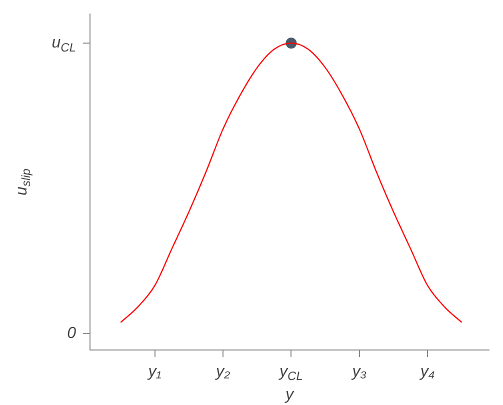 The width and height of the screenshot is (503, 405). What do you see at coordinates (359, 371) in the screenshot?
I see `x-tick-label: y₃` at bounding box center [359, 371].